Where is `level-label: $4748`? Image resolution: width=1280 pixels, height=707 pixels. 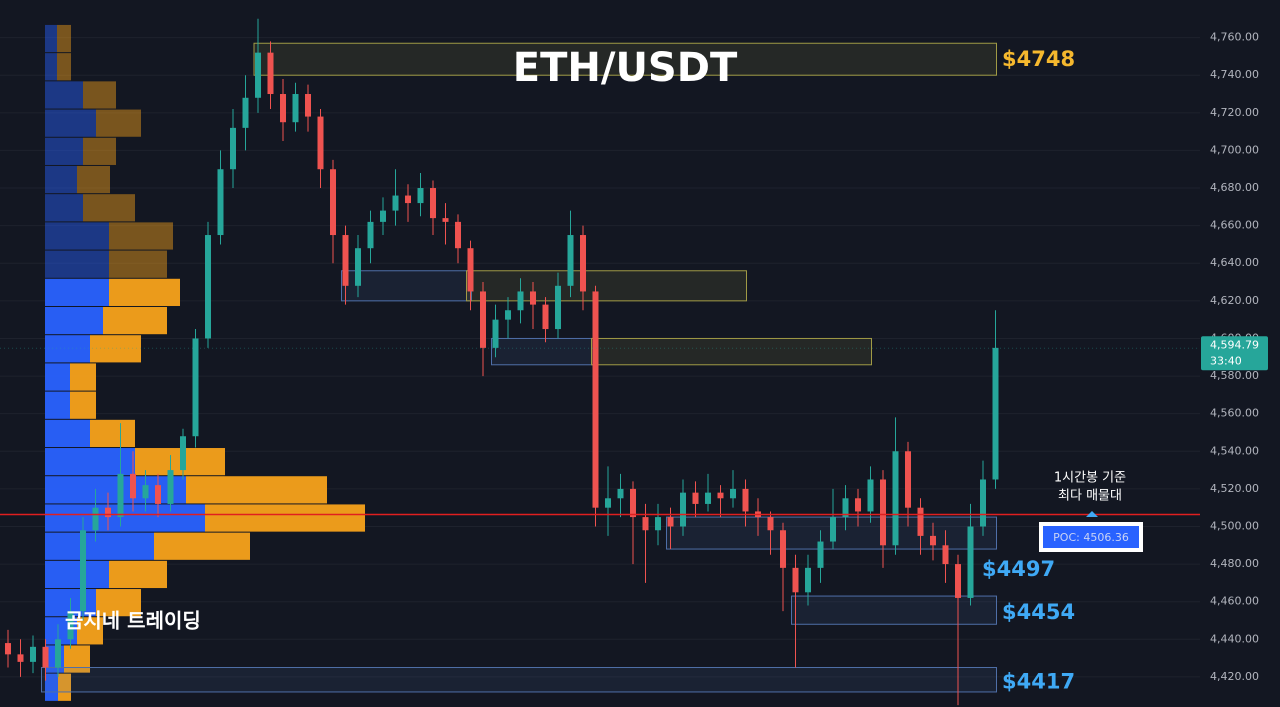
level-label: $4748 is located at coordinates (1038, 59).